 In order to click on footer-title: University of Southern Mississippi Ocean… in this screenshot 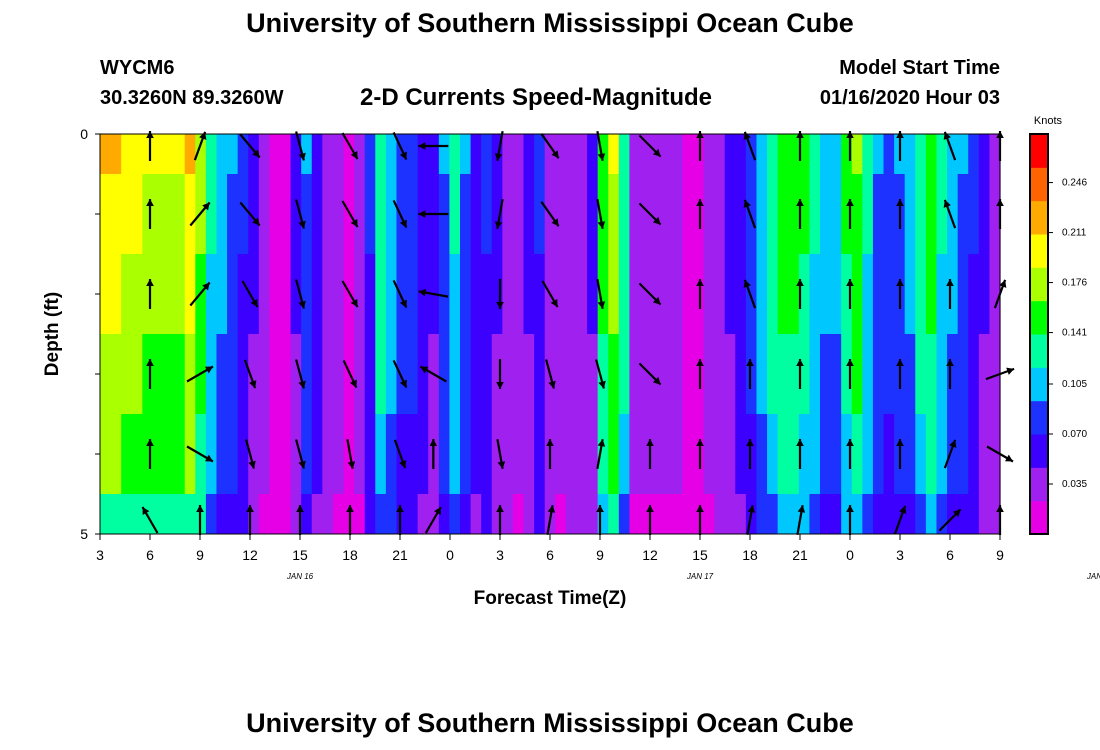, I will do `click(550, 723)`.